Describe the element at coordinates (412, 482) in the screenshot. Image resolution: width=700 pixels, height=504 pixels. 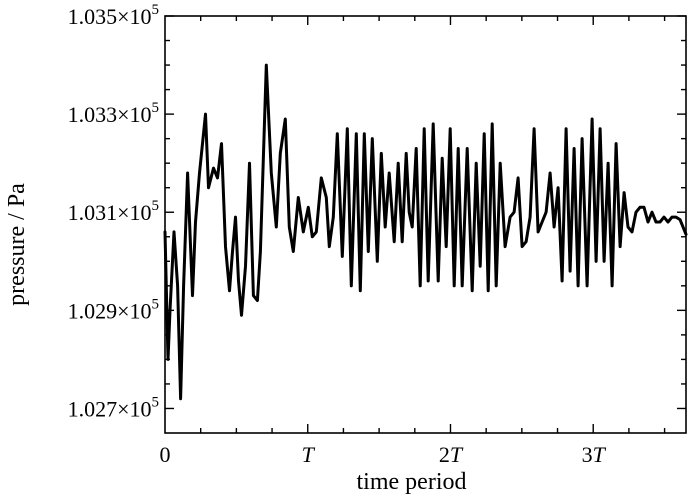
I see `x-axis-label: time period` at that location.